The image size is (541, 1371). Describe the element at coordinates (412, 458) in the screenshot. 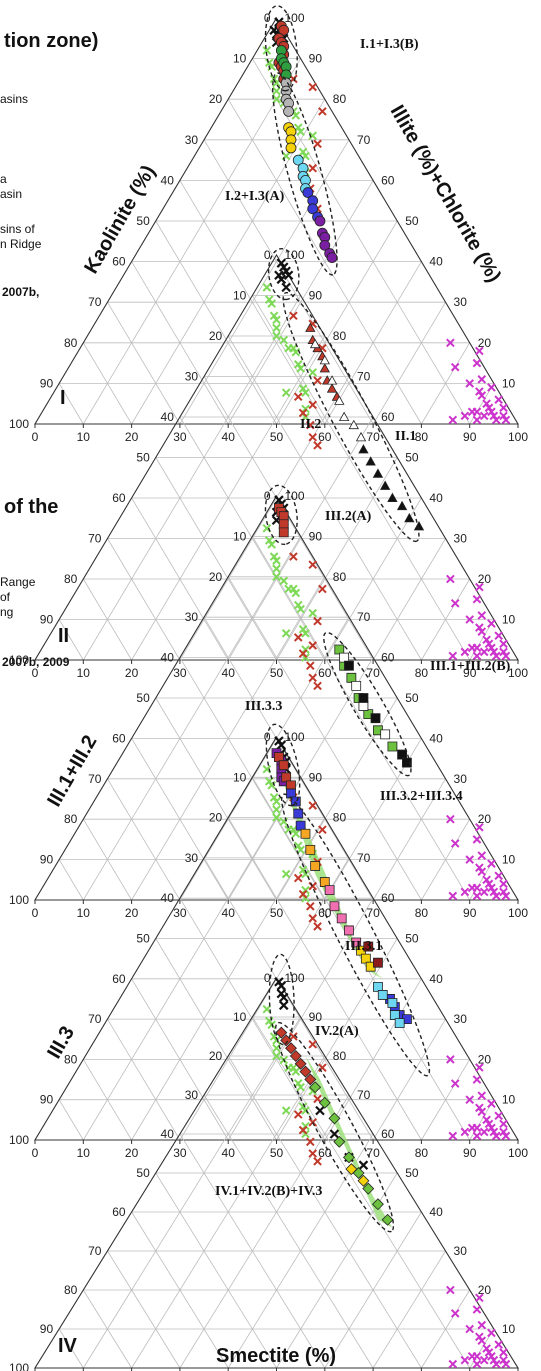

I see `illite-tick-label: 50` at that location.